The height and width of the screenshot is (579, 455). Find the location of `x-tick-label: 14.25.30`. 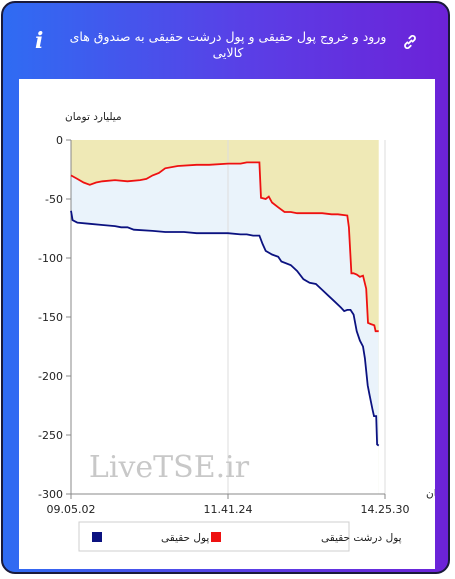

x-tick-label: 14.25.30 is located at coordinates (385, 509).